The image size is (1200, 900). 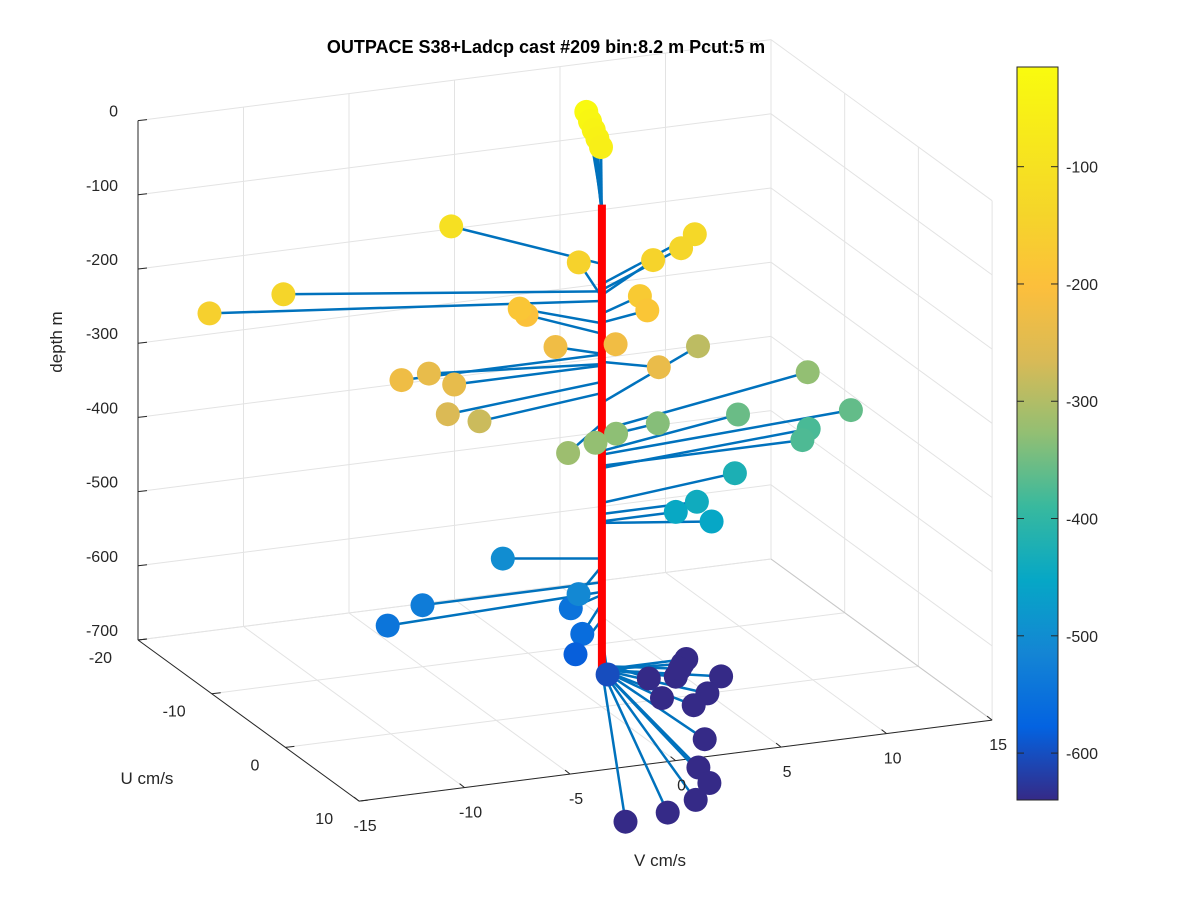 What do you see at coordinates (102, 186) in the screenshot?
I see `z-tick-label: -100` at bounding box center [102, 186].